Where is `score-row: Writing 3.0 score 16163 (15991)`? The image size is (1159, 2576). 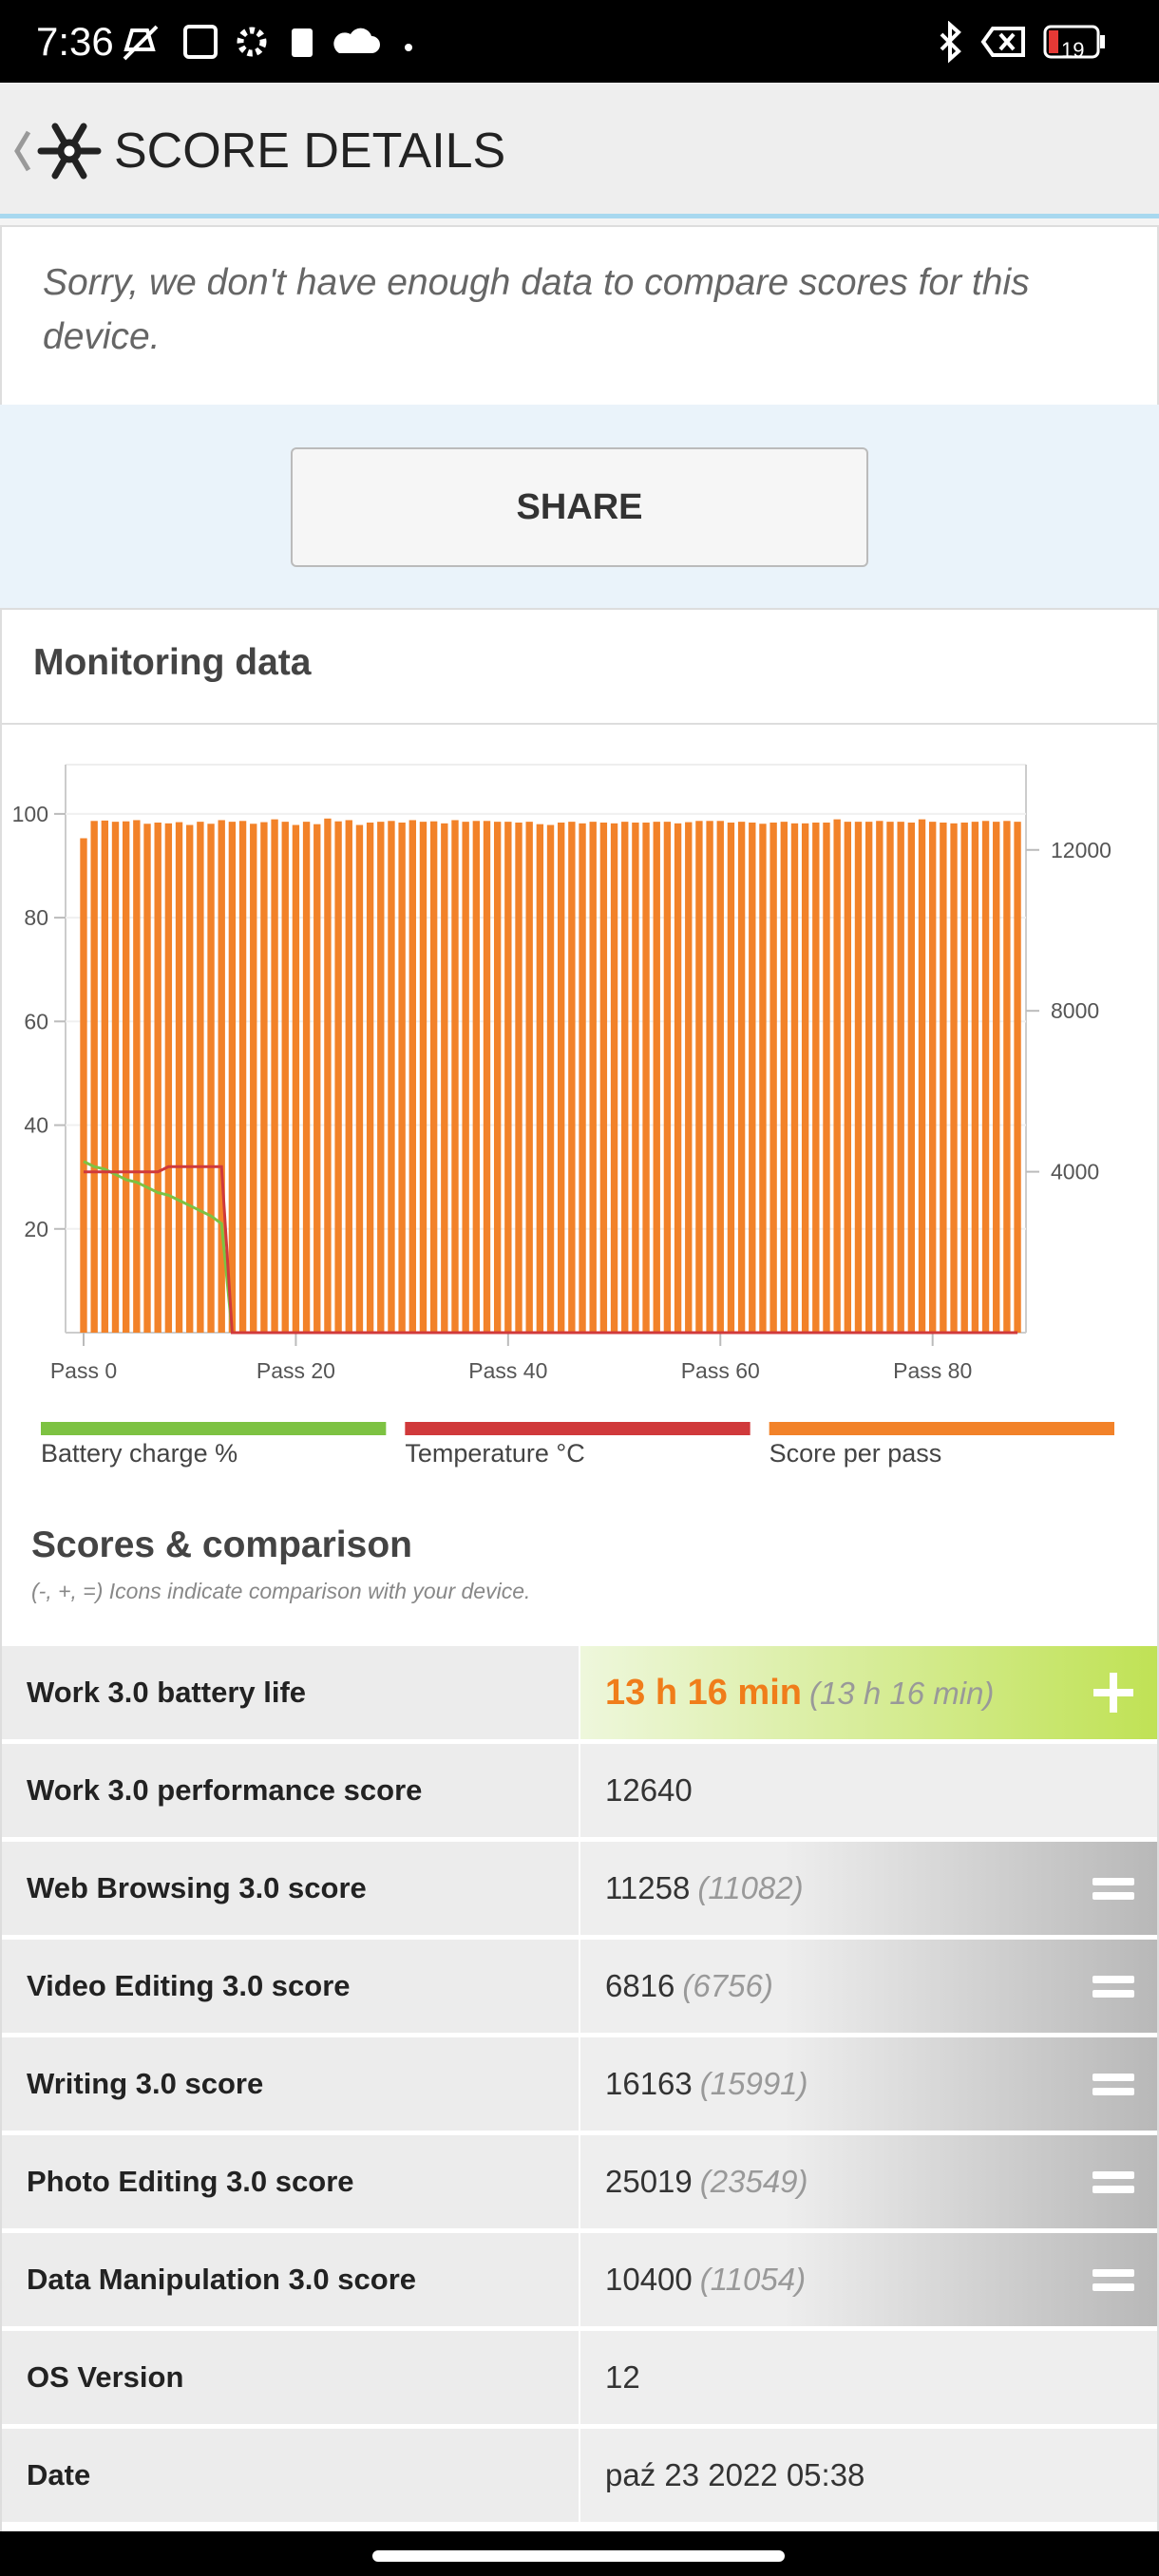
score-row: Writing 3.0 score 16163 (15991) is located at coordinates (579, 2084).